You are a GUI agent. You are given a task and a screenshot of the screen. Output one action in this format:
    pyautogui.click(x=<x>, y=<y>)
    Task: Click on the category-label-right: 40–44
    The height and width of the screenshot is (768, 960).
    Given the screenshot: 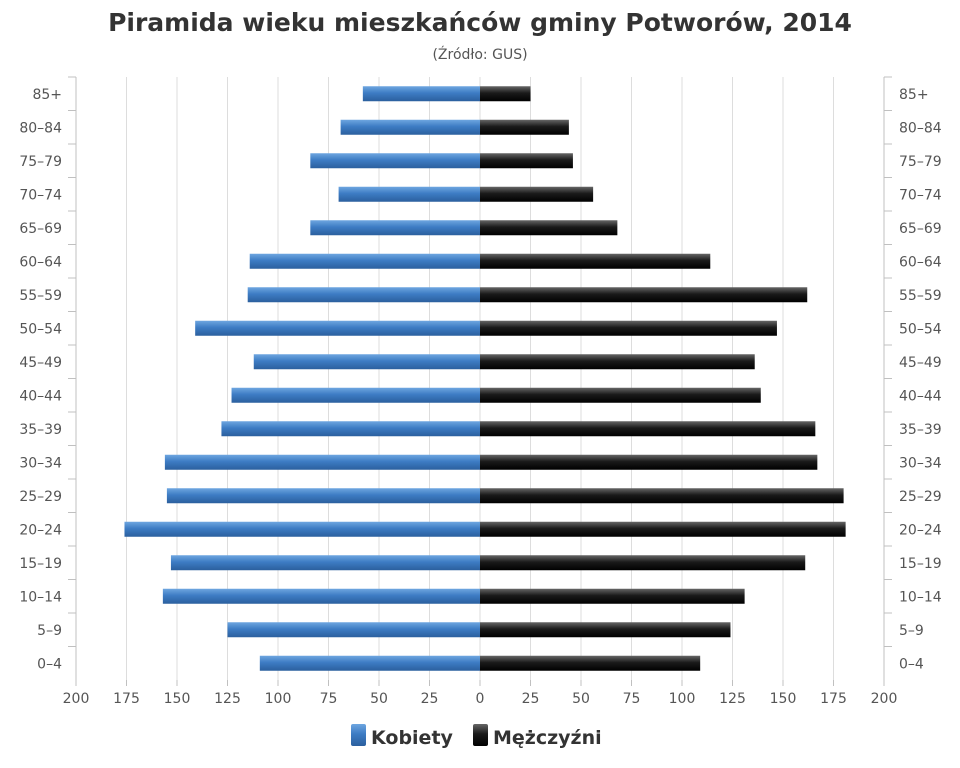 What is the action you would take?
    pyautogui.click(x=920, y=396)
    